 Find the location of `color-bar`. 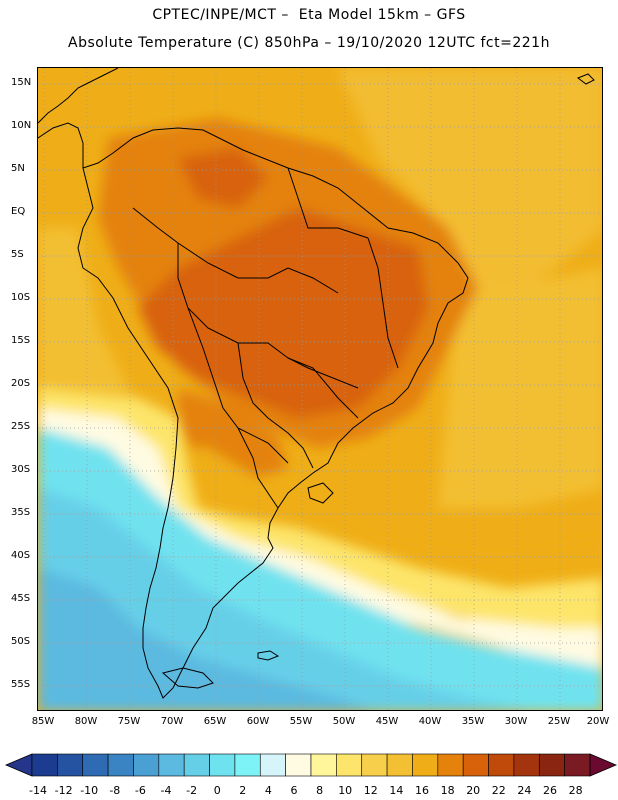

color-bar is located at coordinates (311, 765).